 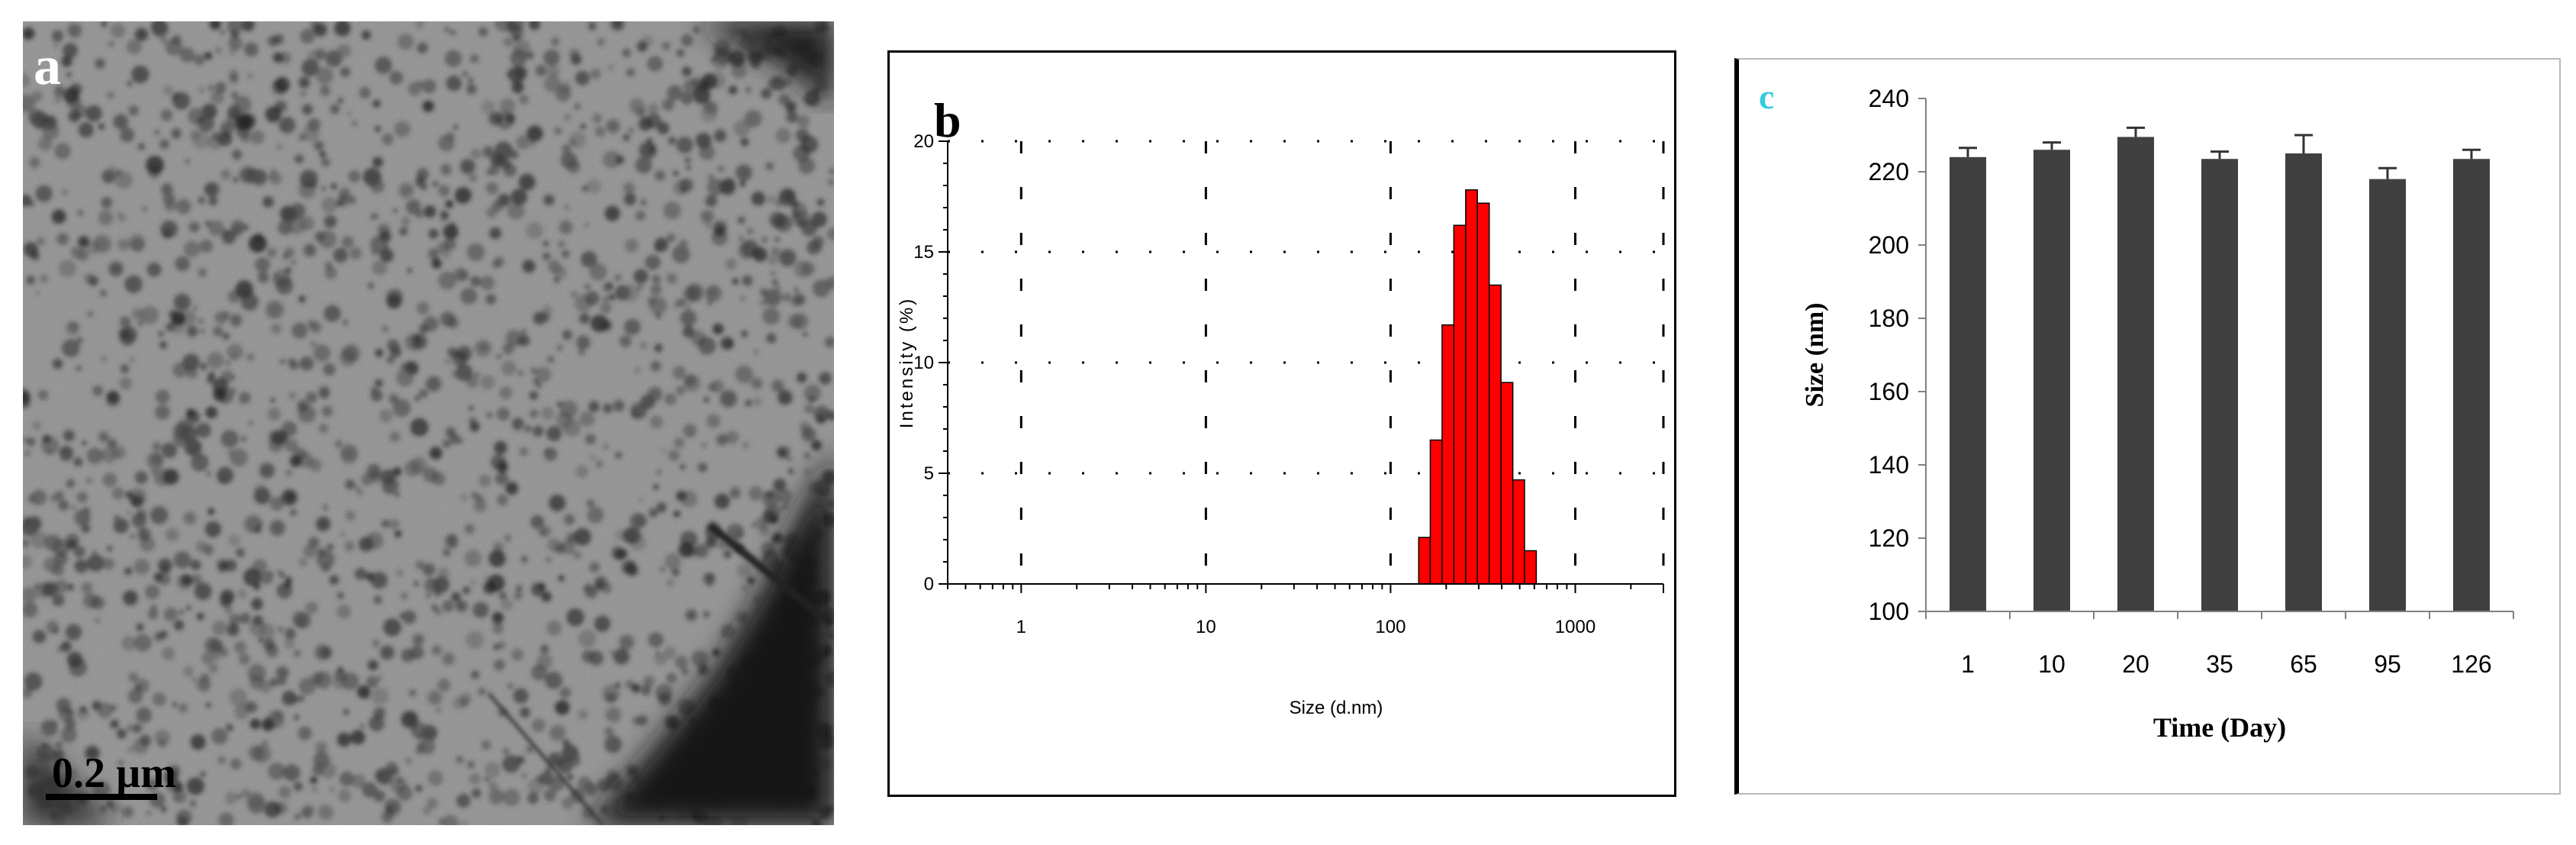 What do you see at coordinates (2471, 664) in the screenshot?
I see `x-tick-label: 126` at bounding box center [2471, 664].